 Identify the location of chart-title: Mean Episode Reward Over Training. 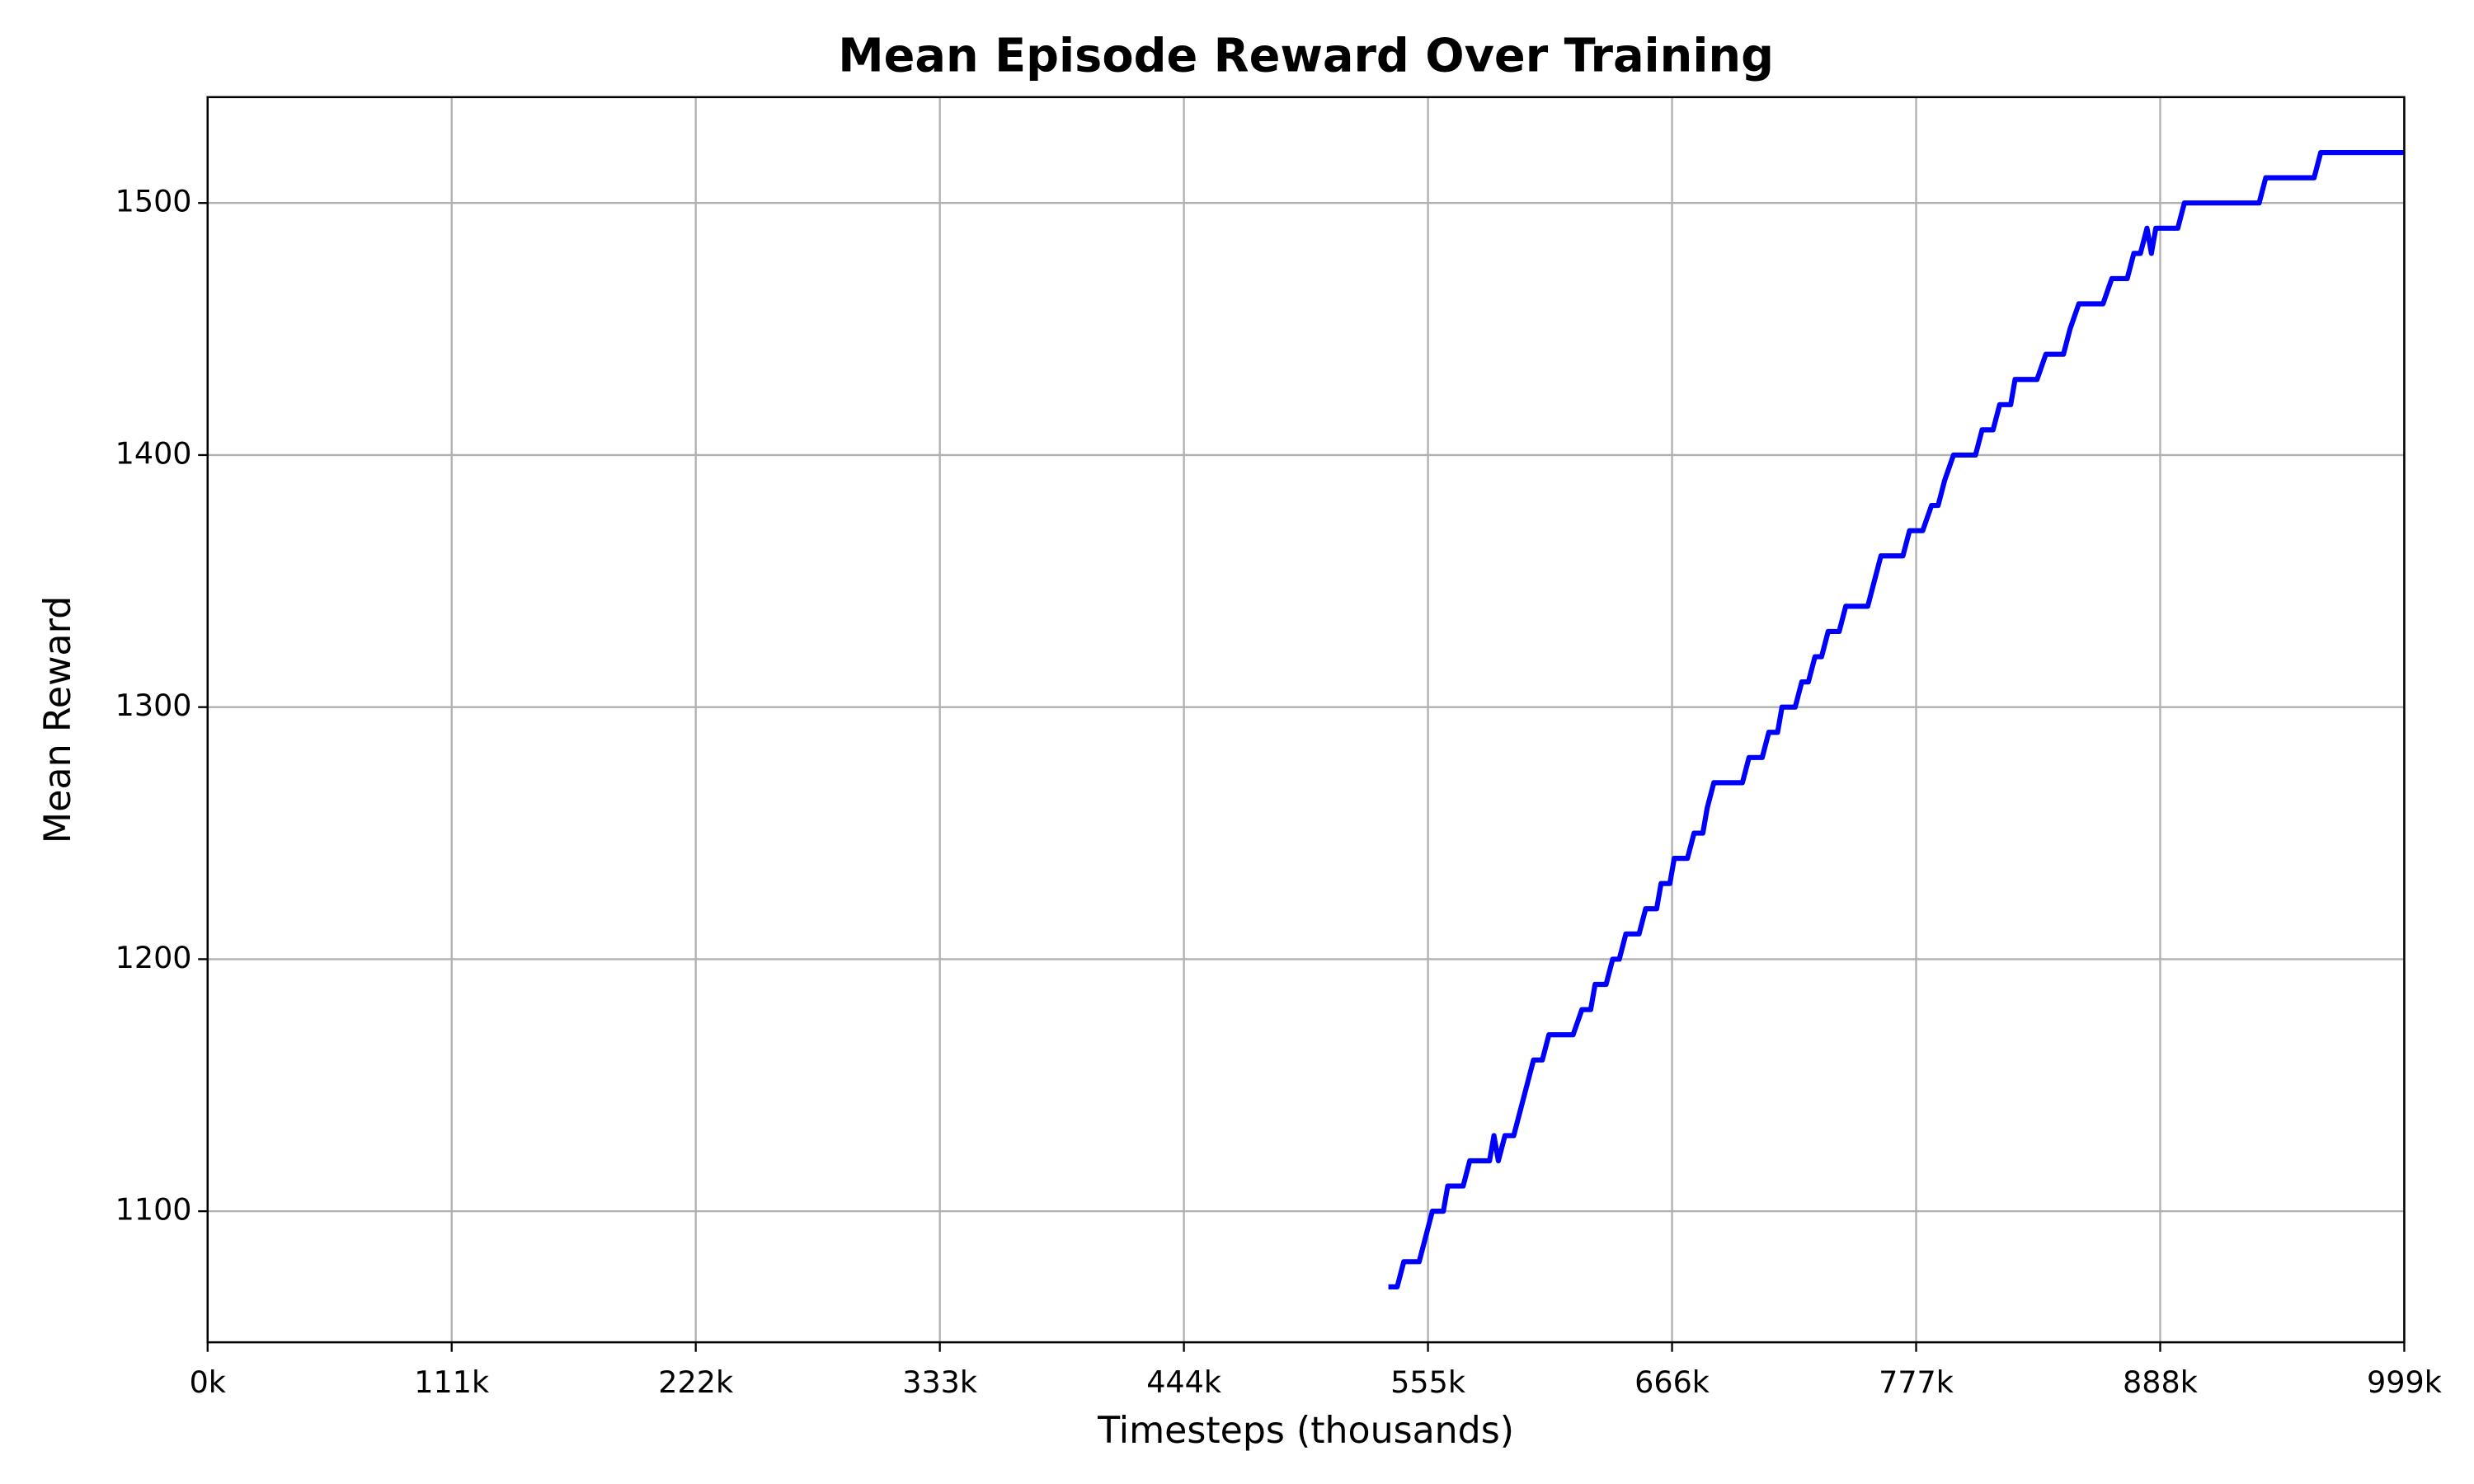
(1306, 55).